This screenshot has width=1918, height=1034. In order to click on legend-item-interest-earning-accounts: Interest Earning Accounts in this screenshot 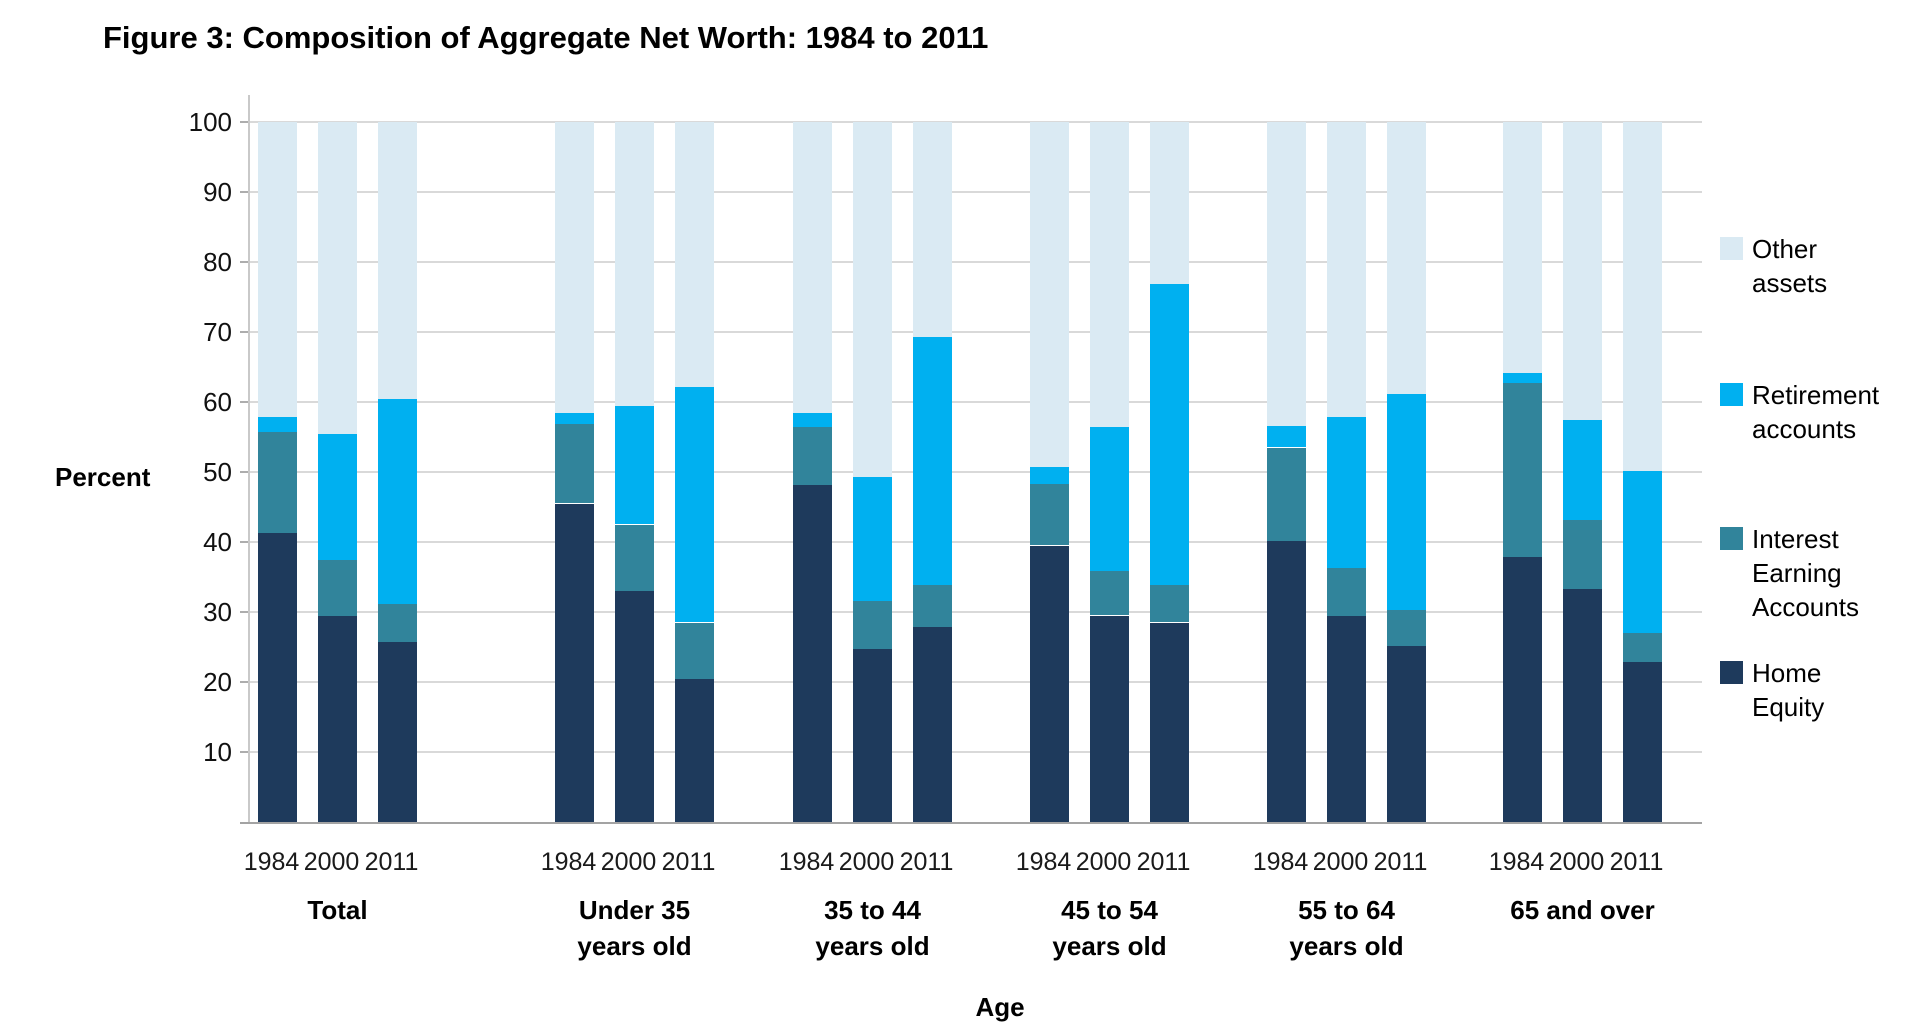, I will do `click(1789, 573)`.